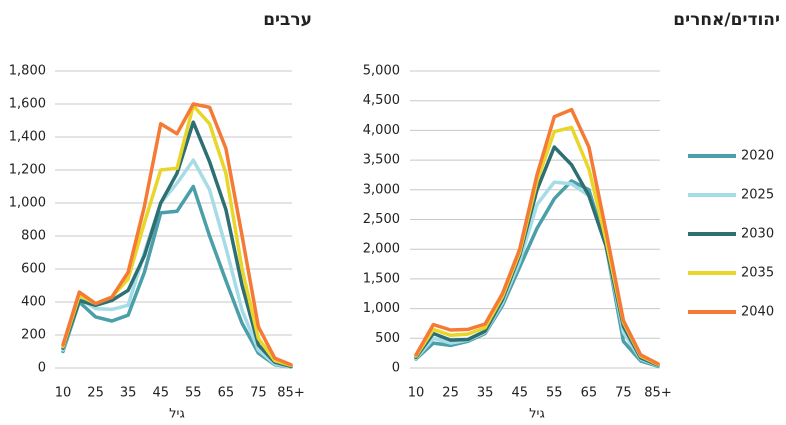 The width and height of the screenshot is (786, 425). I want to click on y-tick-label: 1,500, so click(381, 278).